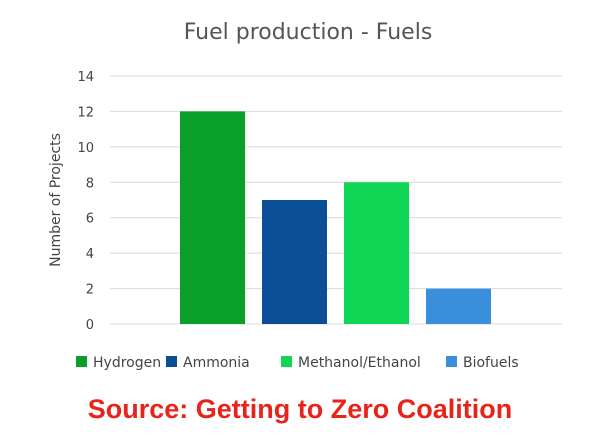 The image size is (600, 439). What do you see at coordinates (216, 363) in the screenshot?
I see `legend-label: Ammonia` at bounding box center [216, 363].